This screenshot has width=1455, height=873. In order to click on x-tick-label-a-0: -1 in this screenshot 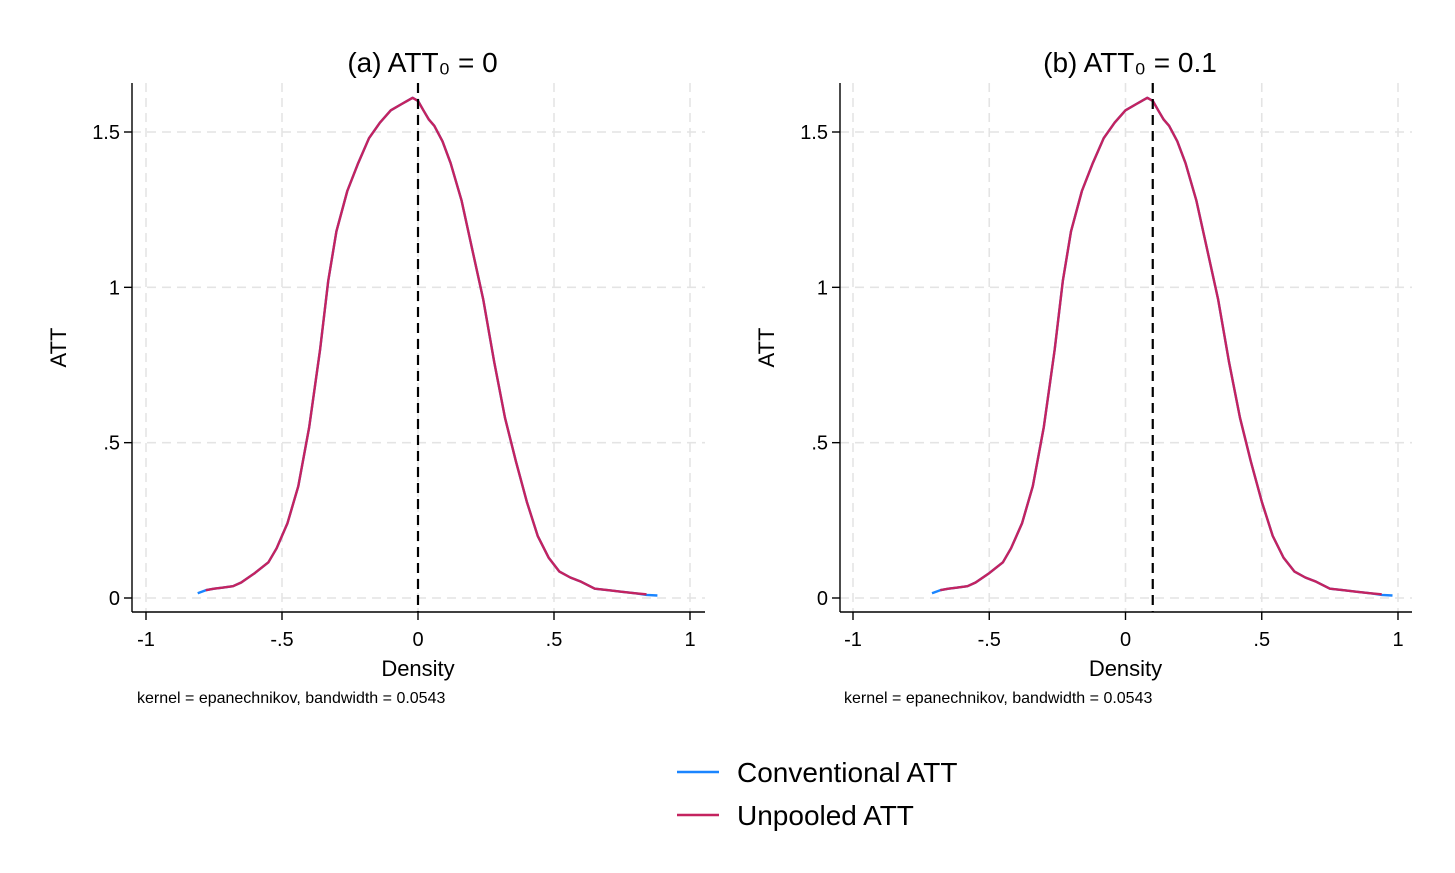, I will do `click(146, 640)`.